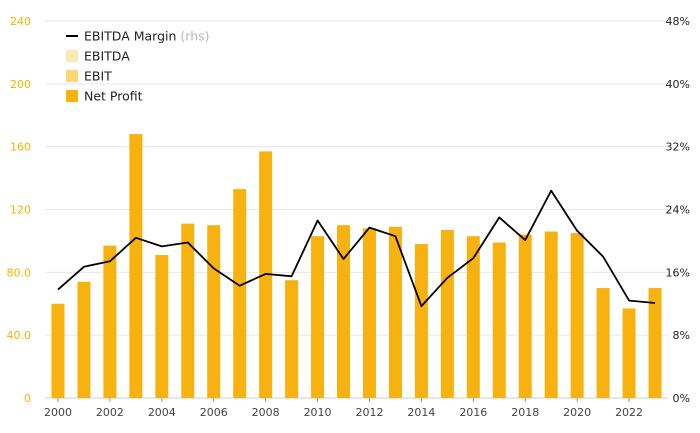 This screenshot has width=700, height=433. Describe the element at coordinates (192, 36) in the screenshot. I see `legend-suffix: (rhs)` at that location.